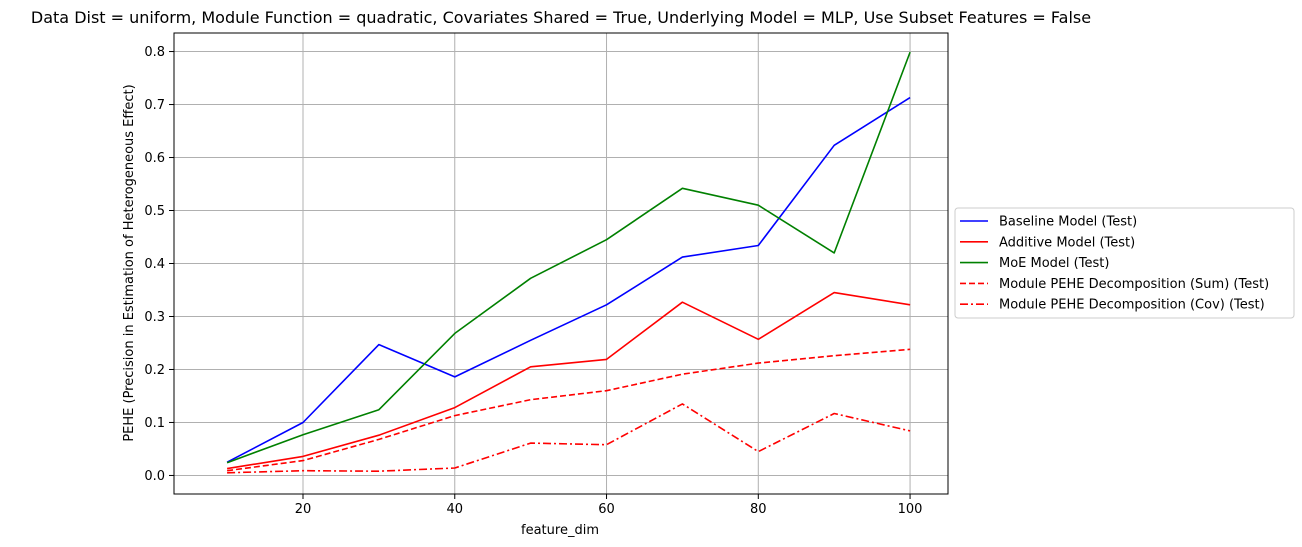  I want to click on x-axis-label: feature_dim, so click(560, 530).